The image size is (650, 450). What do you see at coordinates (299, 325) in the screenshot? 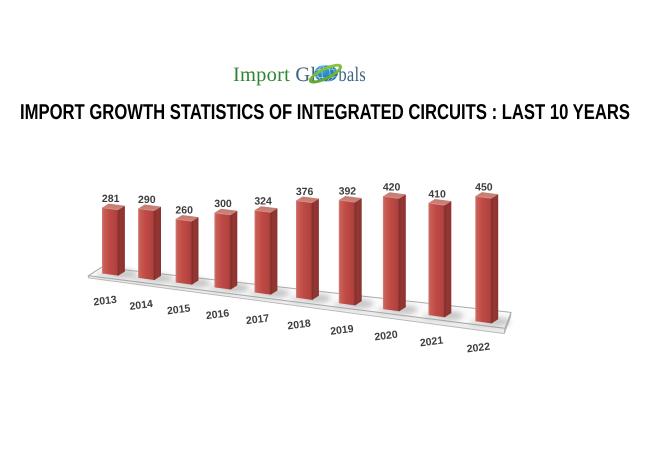
I see `svg-text: 2018` at bounding box center [299, 325].